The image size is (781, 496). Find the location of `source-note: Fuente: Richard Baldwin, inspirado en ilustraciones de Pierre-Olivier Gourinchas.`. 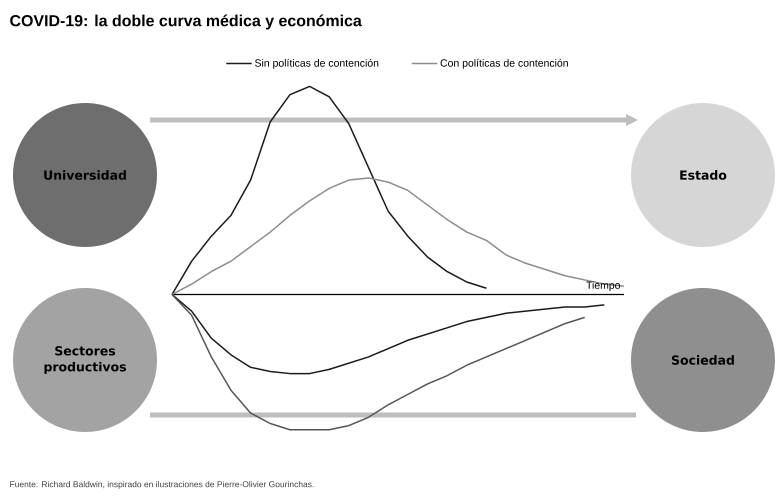

source-note: Fuente: Richard Baldwin, inspirado en ilustraciones de Pierre-Olivier Gourinchas. is located at coordinates (162, 485).